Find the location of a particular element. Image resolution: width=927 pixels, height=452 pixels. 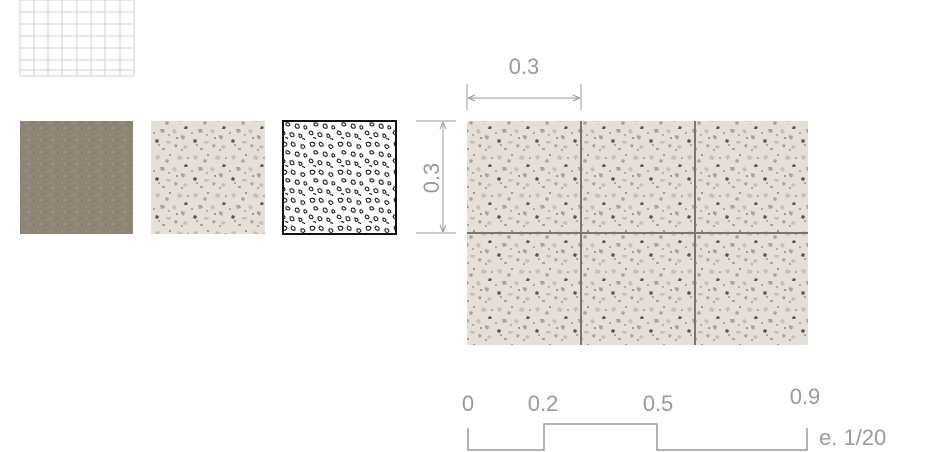

terrazzo-swatch is located at coordinates (208, 177).